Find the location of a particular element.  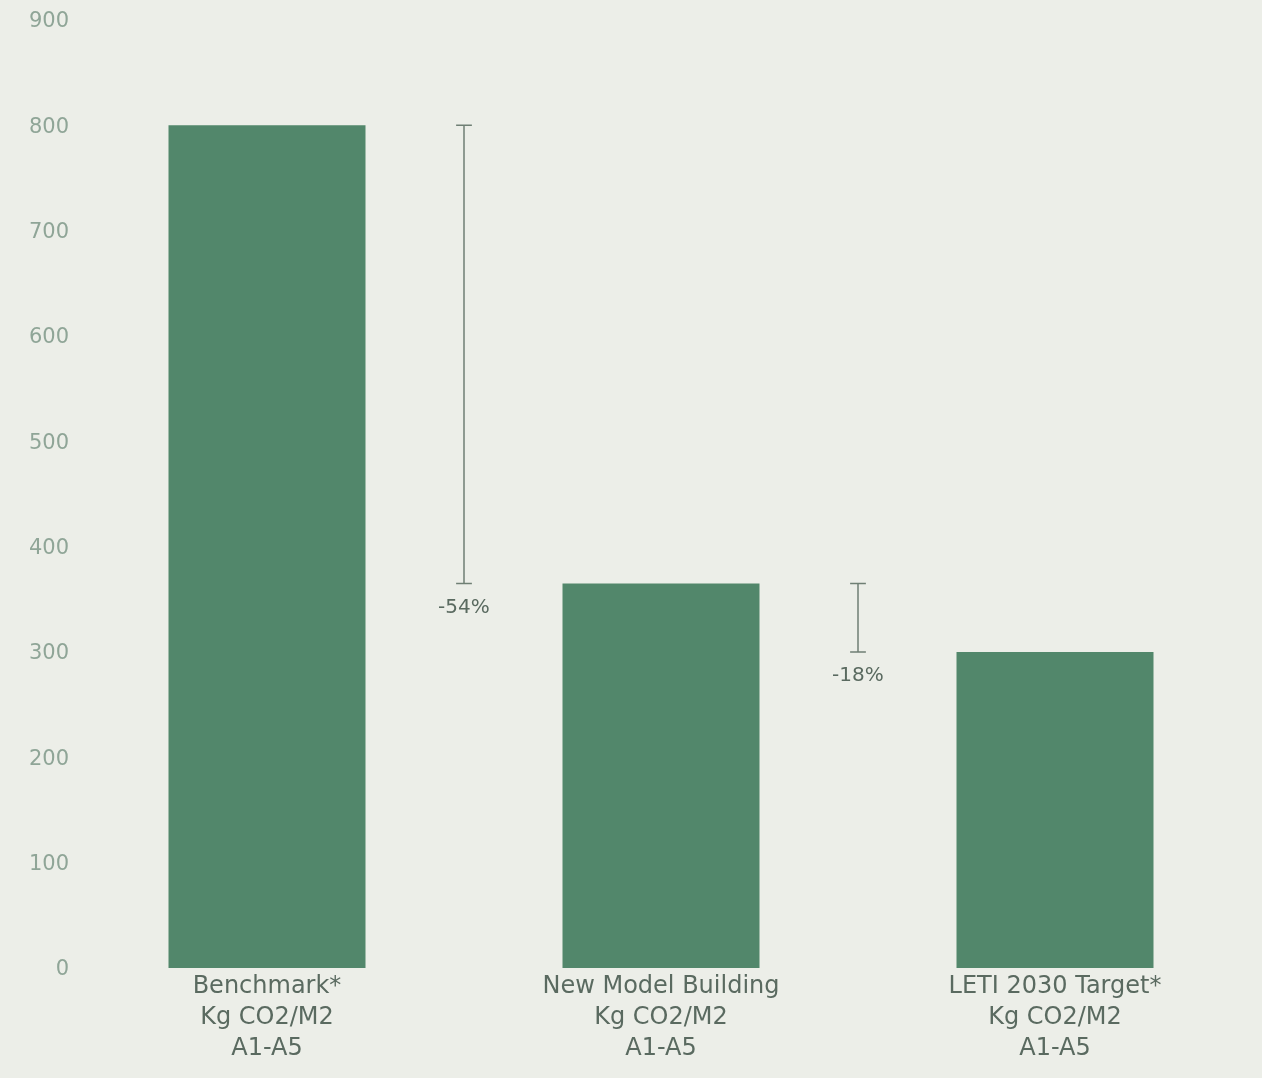

annotation: -18% is located at coordinates (858, 674).